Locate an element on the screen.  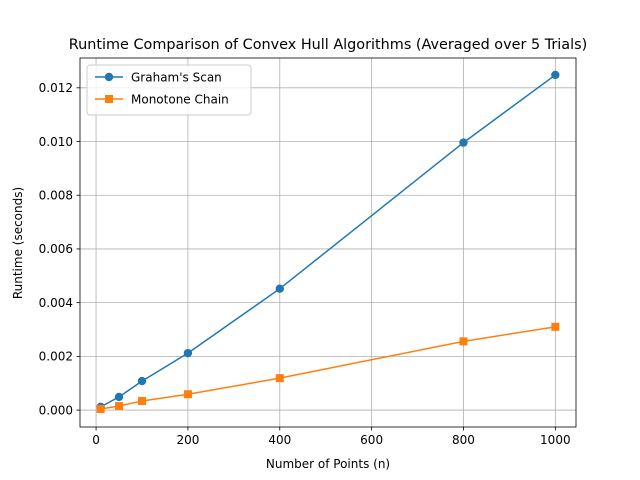
x-tick-label: 600 is located at coordinates (371, 440).